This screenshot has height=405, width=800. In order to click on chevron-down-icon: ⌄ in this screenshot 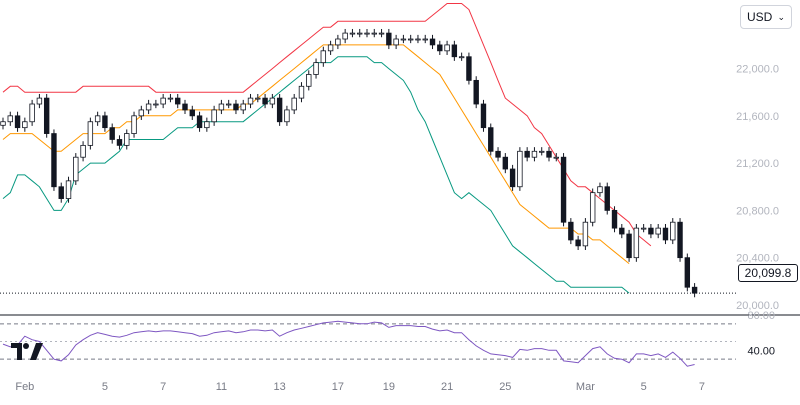, I will do `click(781, 16)`.